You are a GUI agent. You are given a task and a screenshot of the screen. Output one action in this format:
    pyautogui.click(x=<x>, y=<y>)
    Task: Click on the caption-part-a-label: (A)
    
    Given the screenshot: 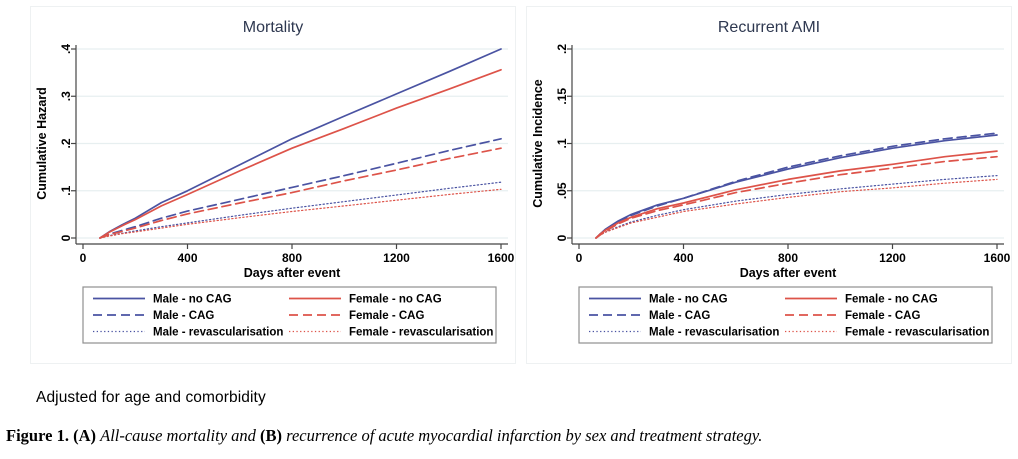 What is the action you would take?
    pyautogui.click(x=84, y=435)
    